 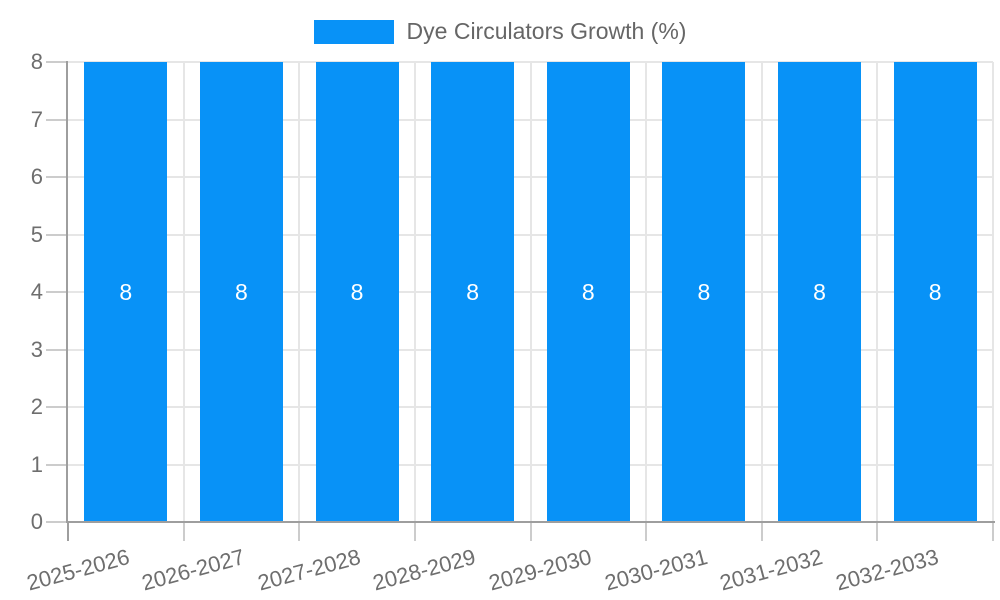 What do you see at coordinates (36, 119) in the screenshot?
I see `y-axis-tick-label: 7` at bounding box center [36, 119].